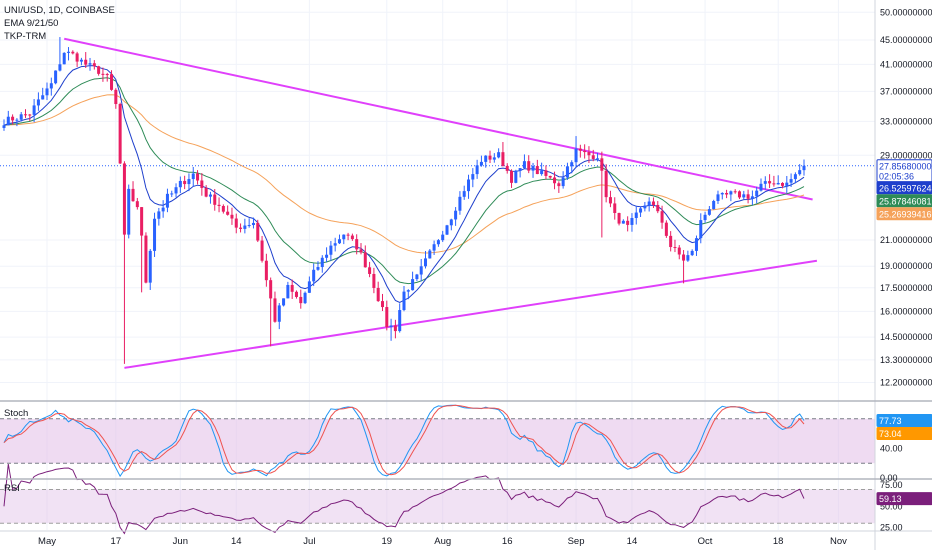 Image resolution: width=932 pixels, height=550 pixels. Describe the element at coordinates (59, 10) in the screenshot. I see `chart-title: UNI/USD, 1D, COINBASE` at that location.